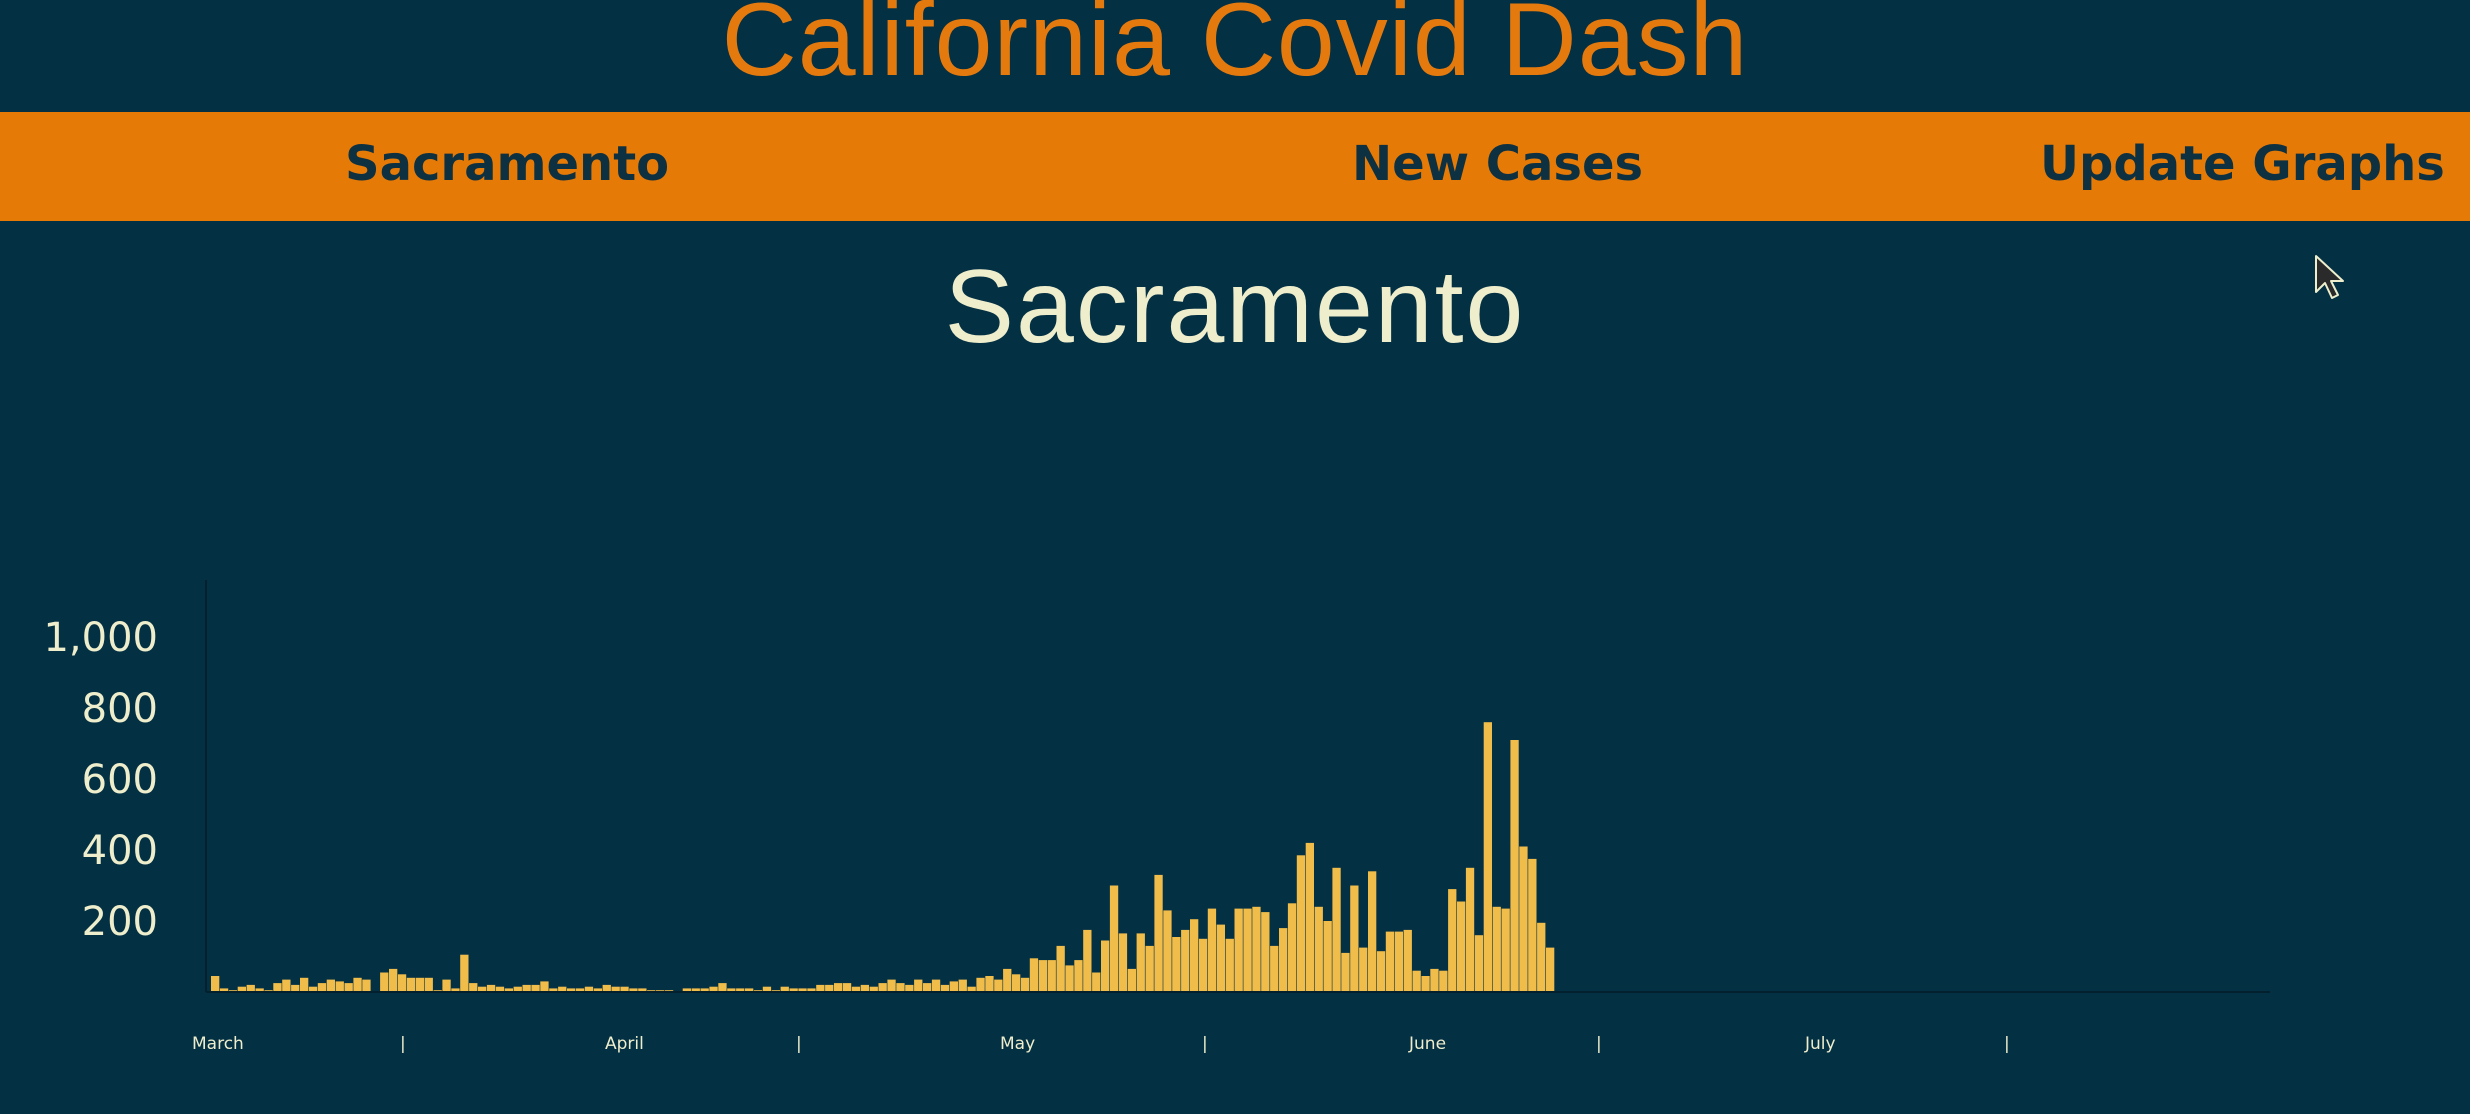 The height and width of the screenshot is (1114, 2470). Describe the element at coordinates (120, 709) in the screenshot. I see `y-tick-label: 800` at that location.